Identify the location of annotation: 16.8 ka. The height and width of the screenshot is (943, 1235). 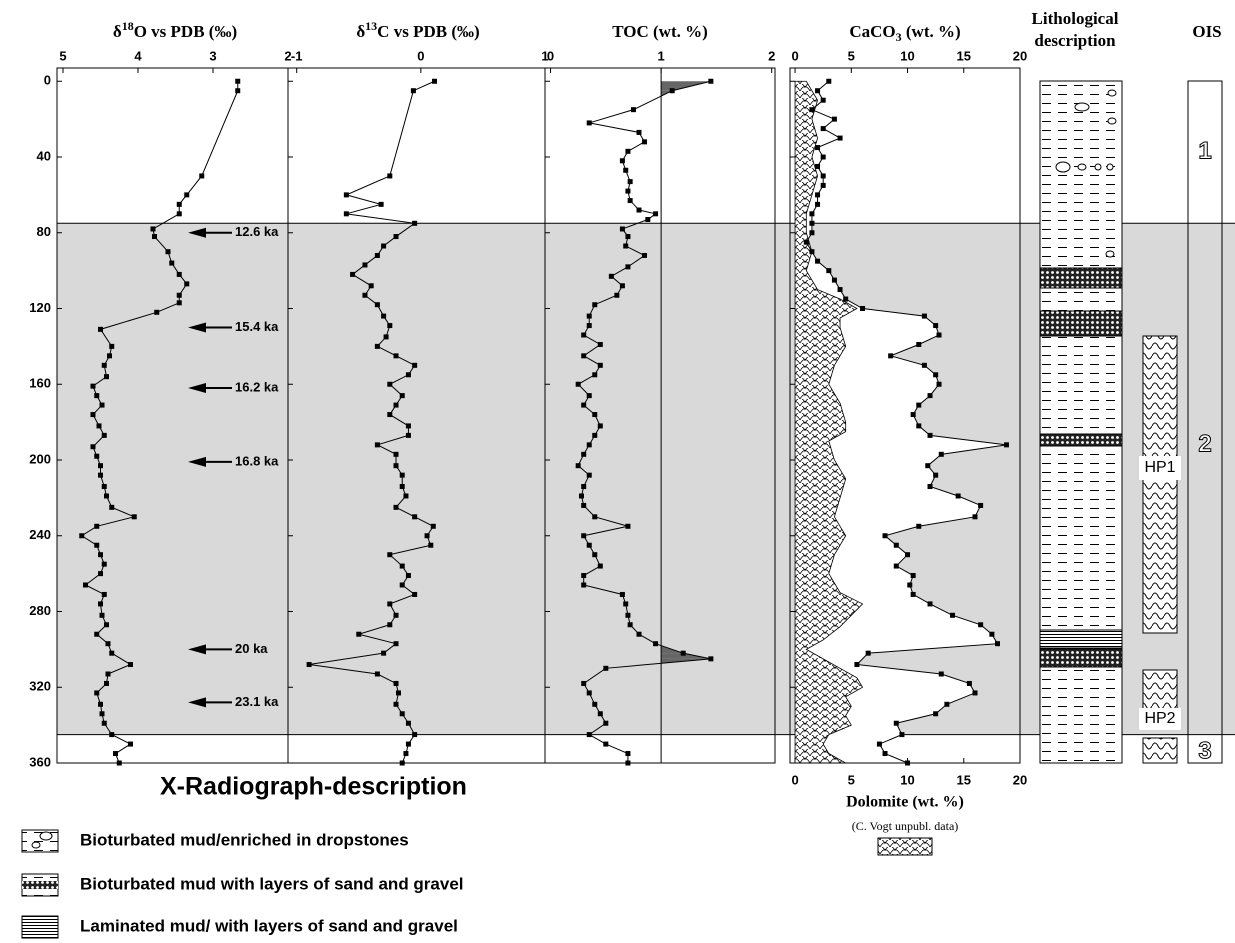
(257, 460).